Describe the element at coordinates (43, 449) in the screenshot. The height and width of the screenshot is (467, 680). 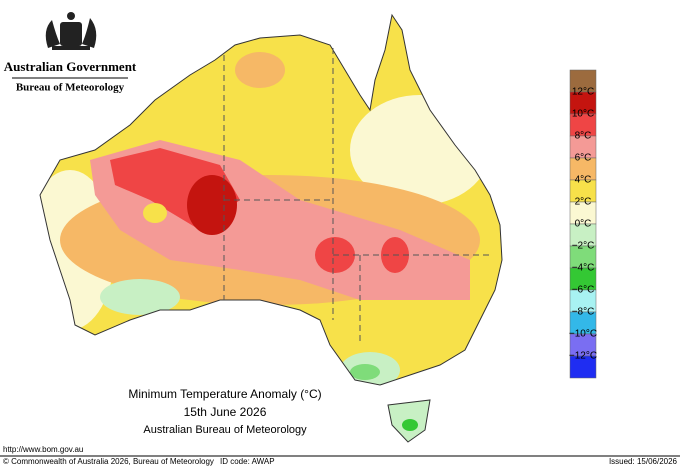
I see `footer-url: http://www.bom.gov.au` at that location.